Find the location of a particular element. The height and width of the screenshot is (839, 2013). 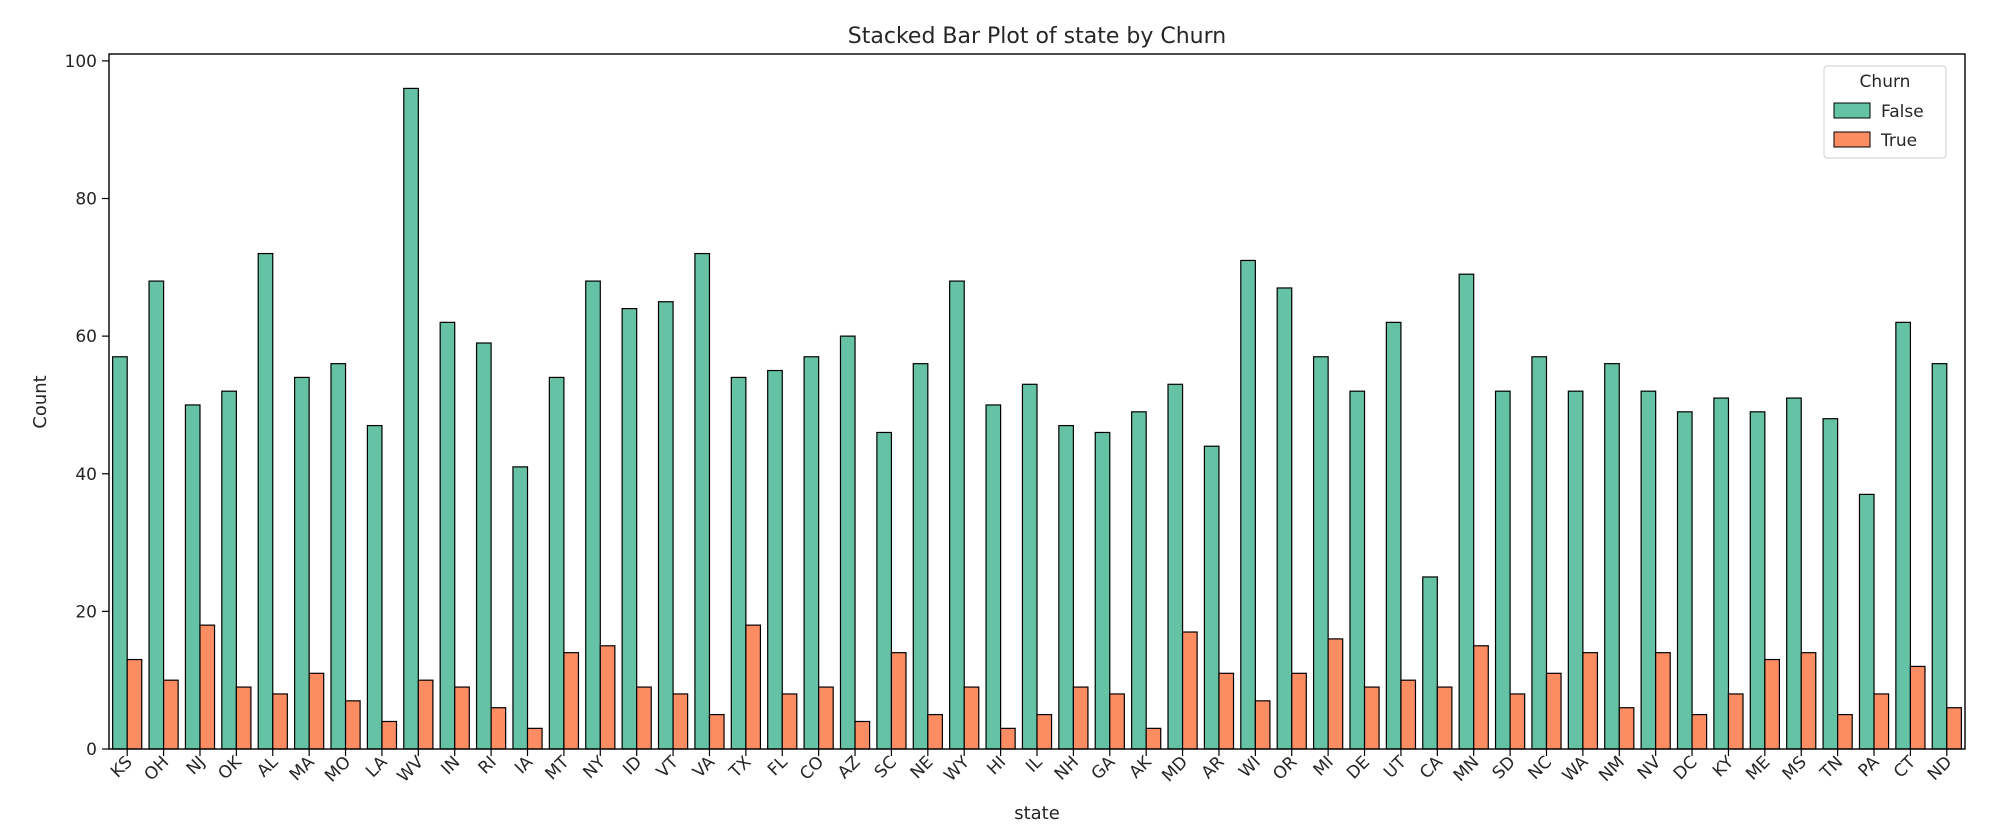

bar-ma-false is located at coordinates (302, 563).